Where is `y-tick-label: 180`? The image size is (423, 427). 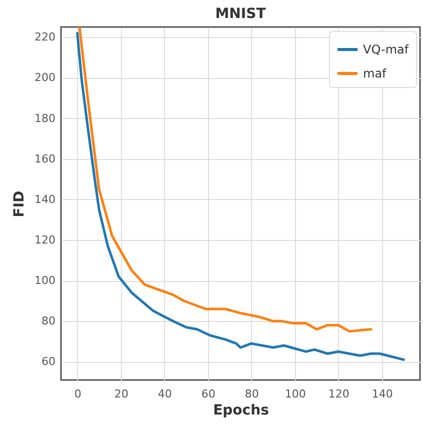
y-tick-label: 180 is located at coordinates (45, 118).